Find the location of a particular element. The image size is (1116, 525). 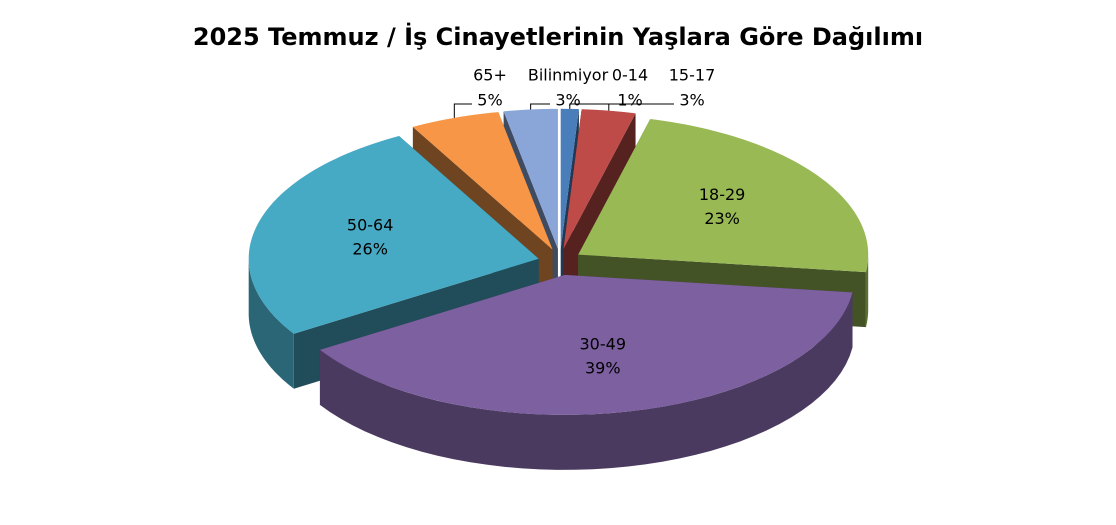

slice-label: 18-29 is located at coordinates (722, 194).